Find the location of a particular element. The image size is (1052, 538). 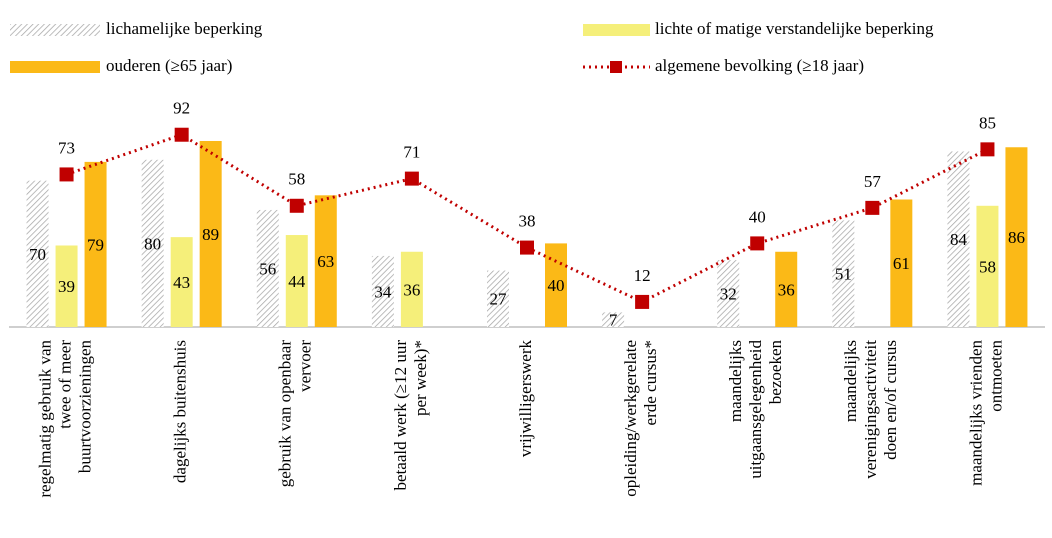

data-label: 63 is located at coordinates (325, 261).